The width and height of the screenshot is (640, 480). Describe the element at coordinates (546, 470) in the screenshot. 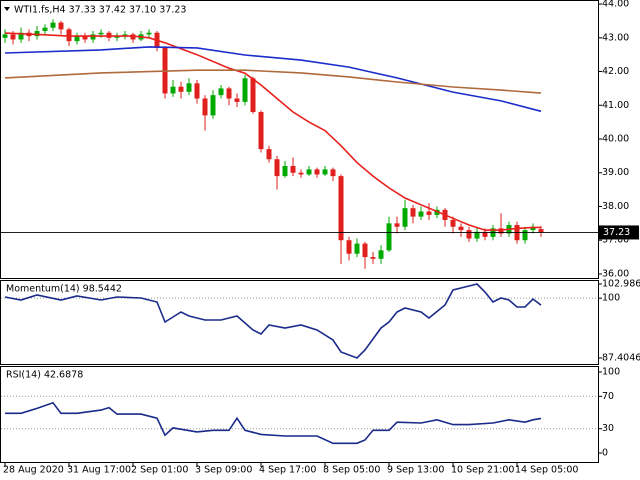

I see `x-tick-label: 14 Sep 05:00` at that location.